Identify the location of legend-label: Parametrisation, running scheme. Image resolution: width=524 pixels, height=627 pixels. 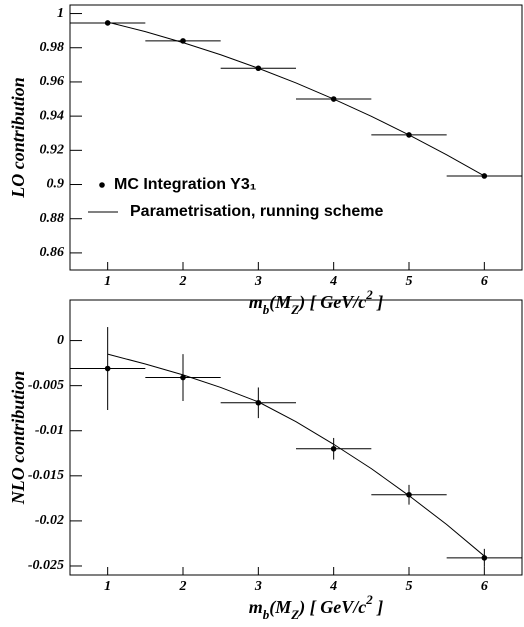
(257, 211).